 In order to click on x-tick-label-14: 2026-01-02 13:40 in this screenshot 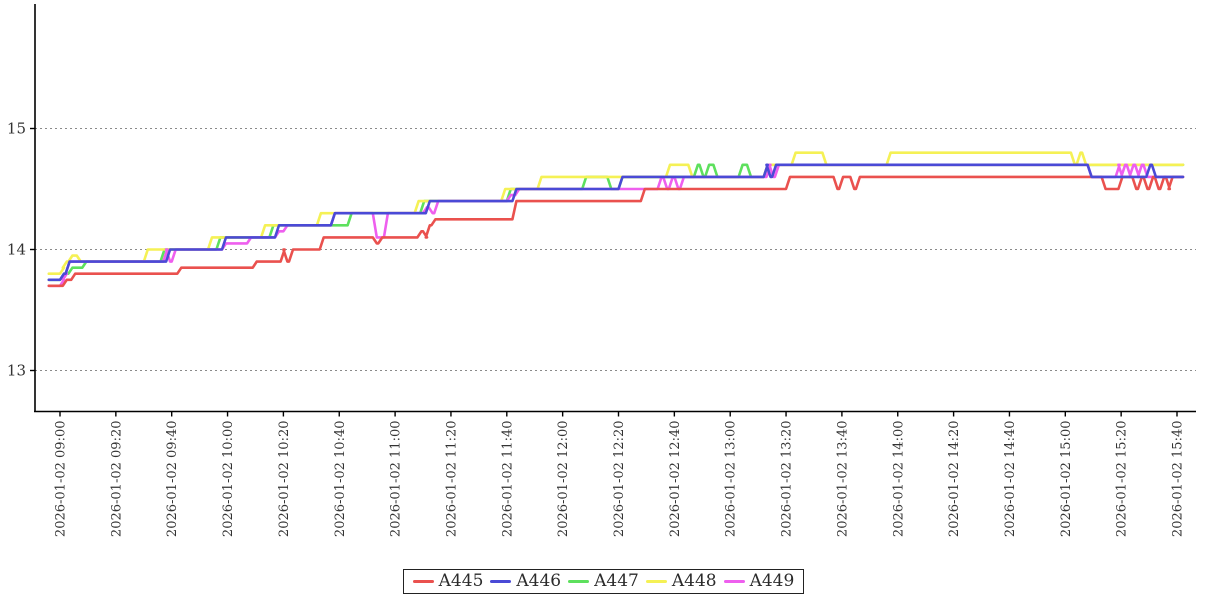, I will do `click(842, 479)`.